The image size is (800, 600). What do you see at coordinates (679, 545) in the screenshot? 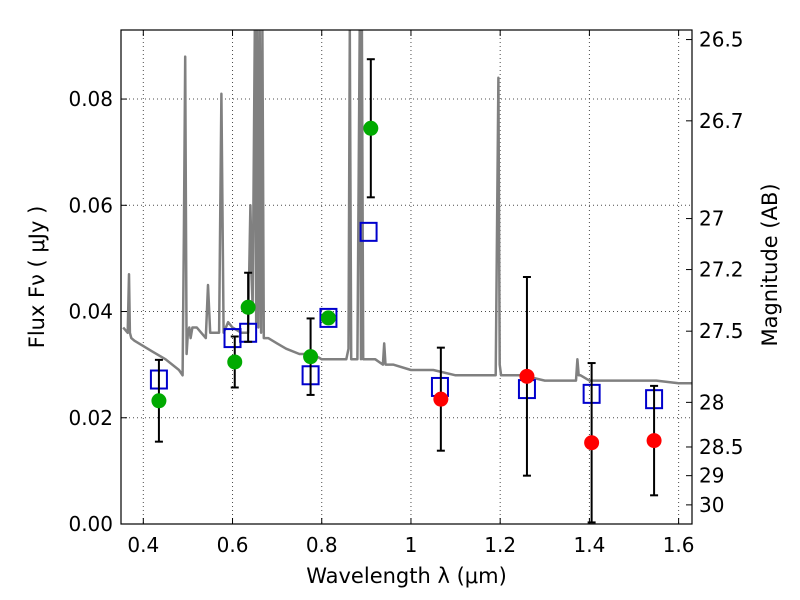
I see `x-tick-label: 1.6` at bounding box center [679, 545].